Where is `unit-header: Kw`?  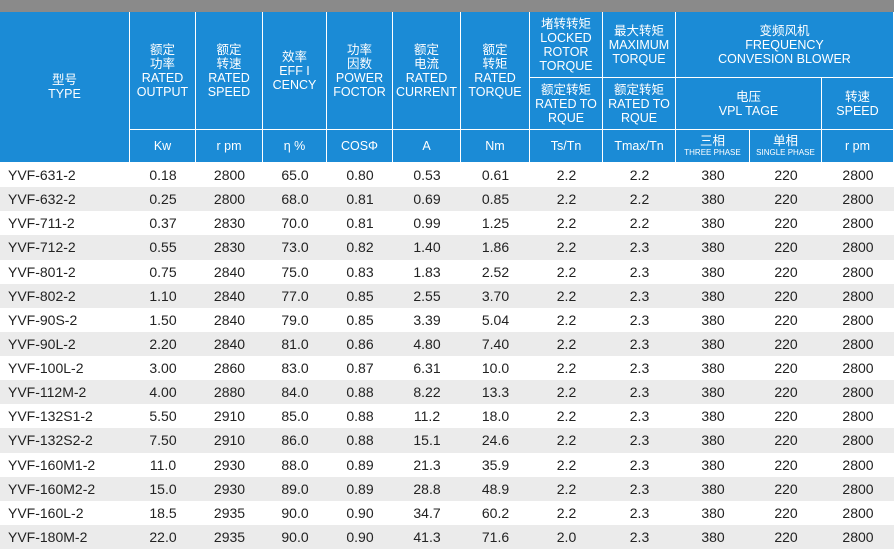
unit-header: Kw is located at coordinates (163, 146).